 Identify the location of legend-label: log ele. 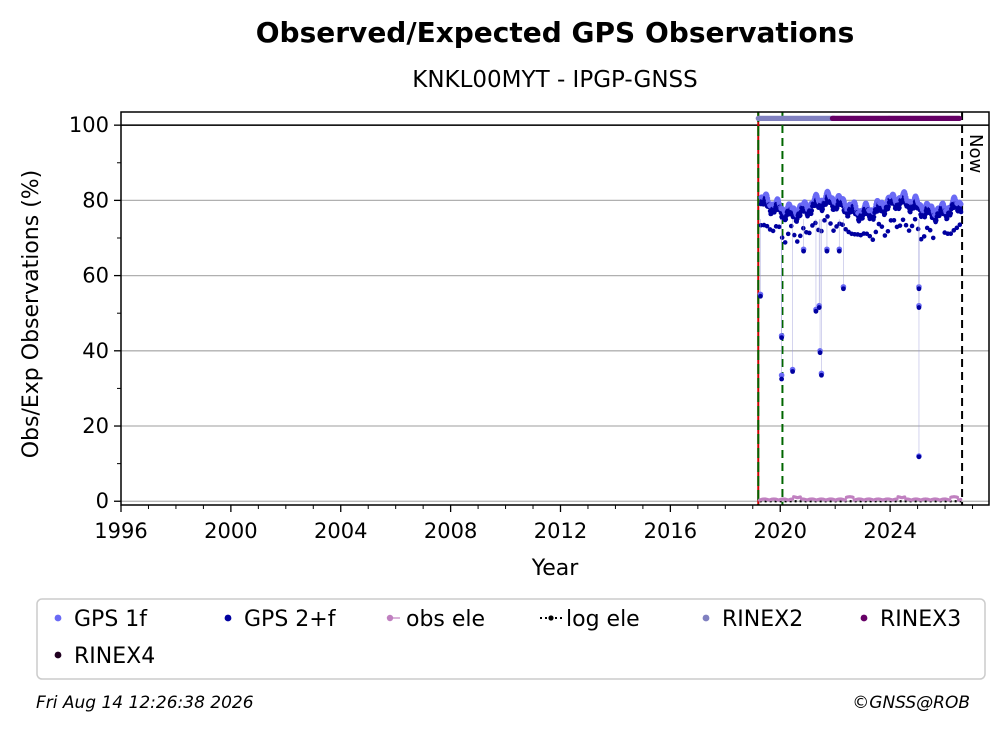
(603, 619).